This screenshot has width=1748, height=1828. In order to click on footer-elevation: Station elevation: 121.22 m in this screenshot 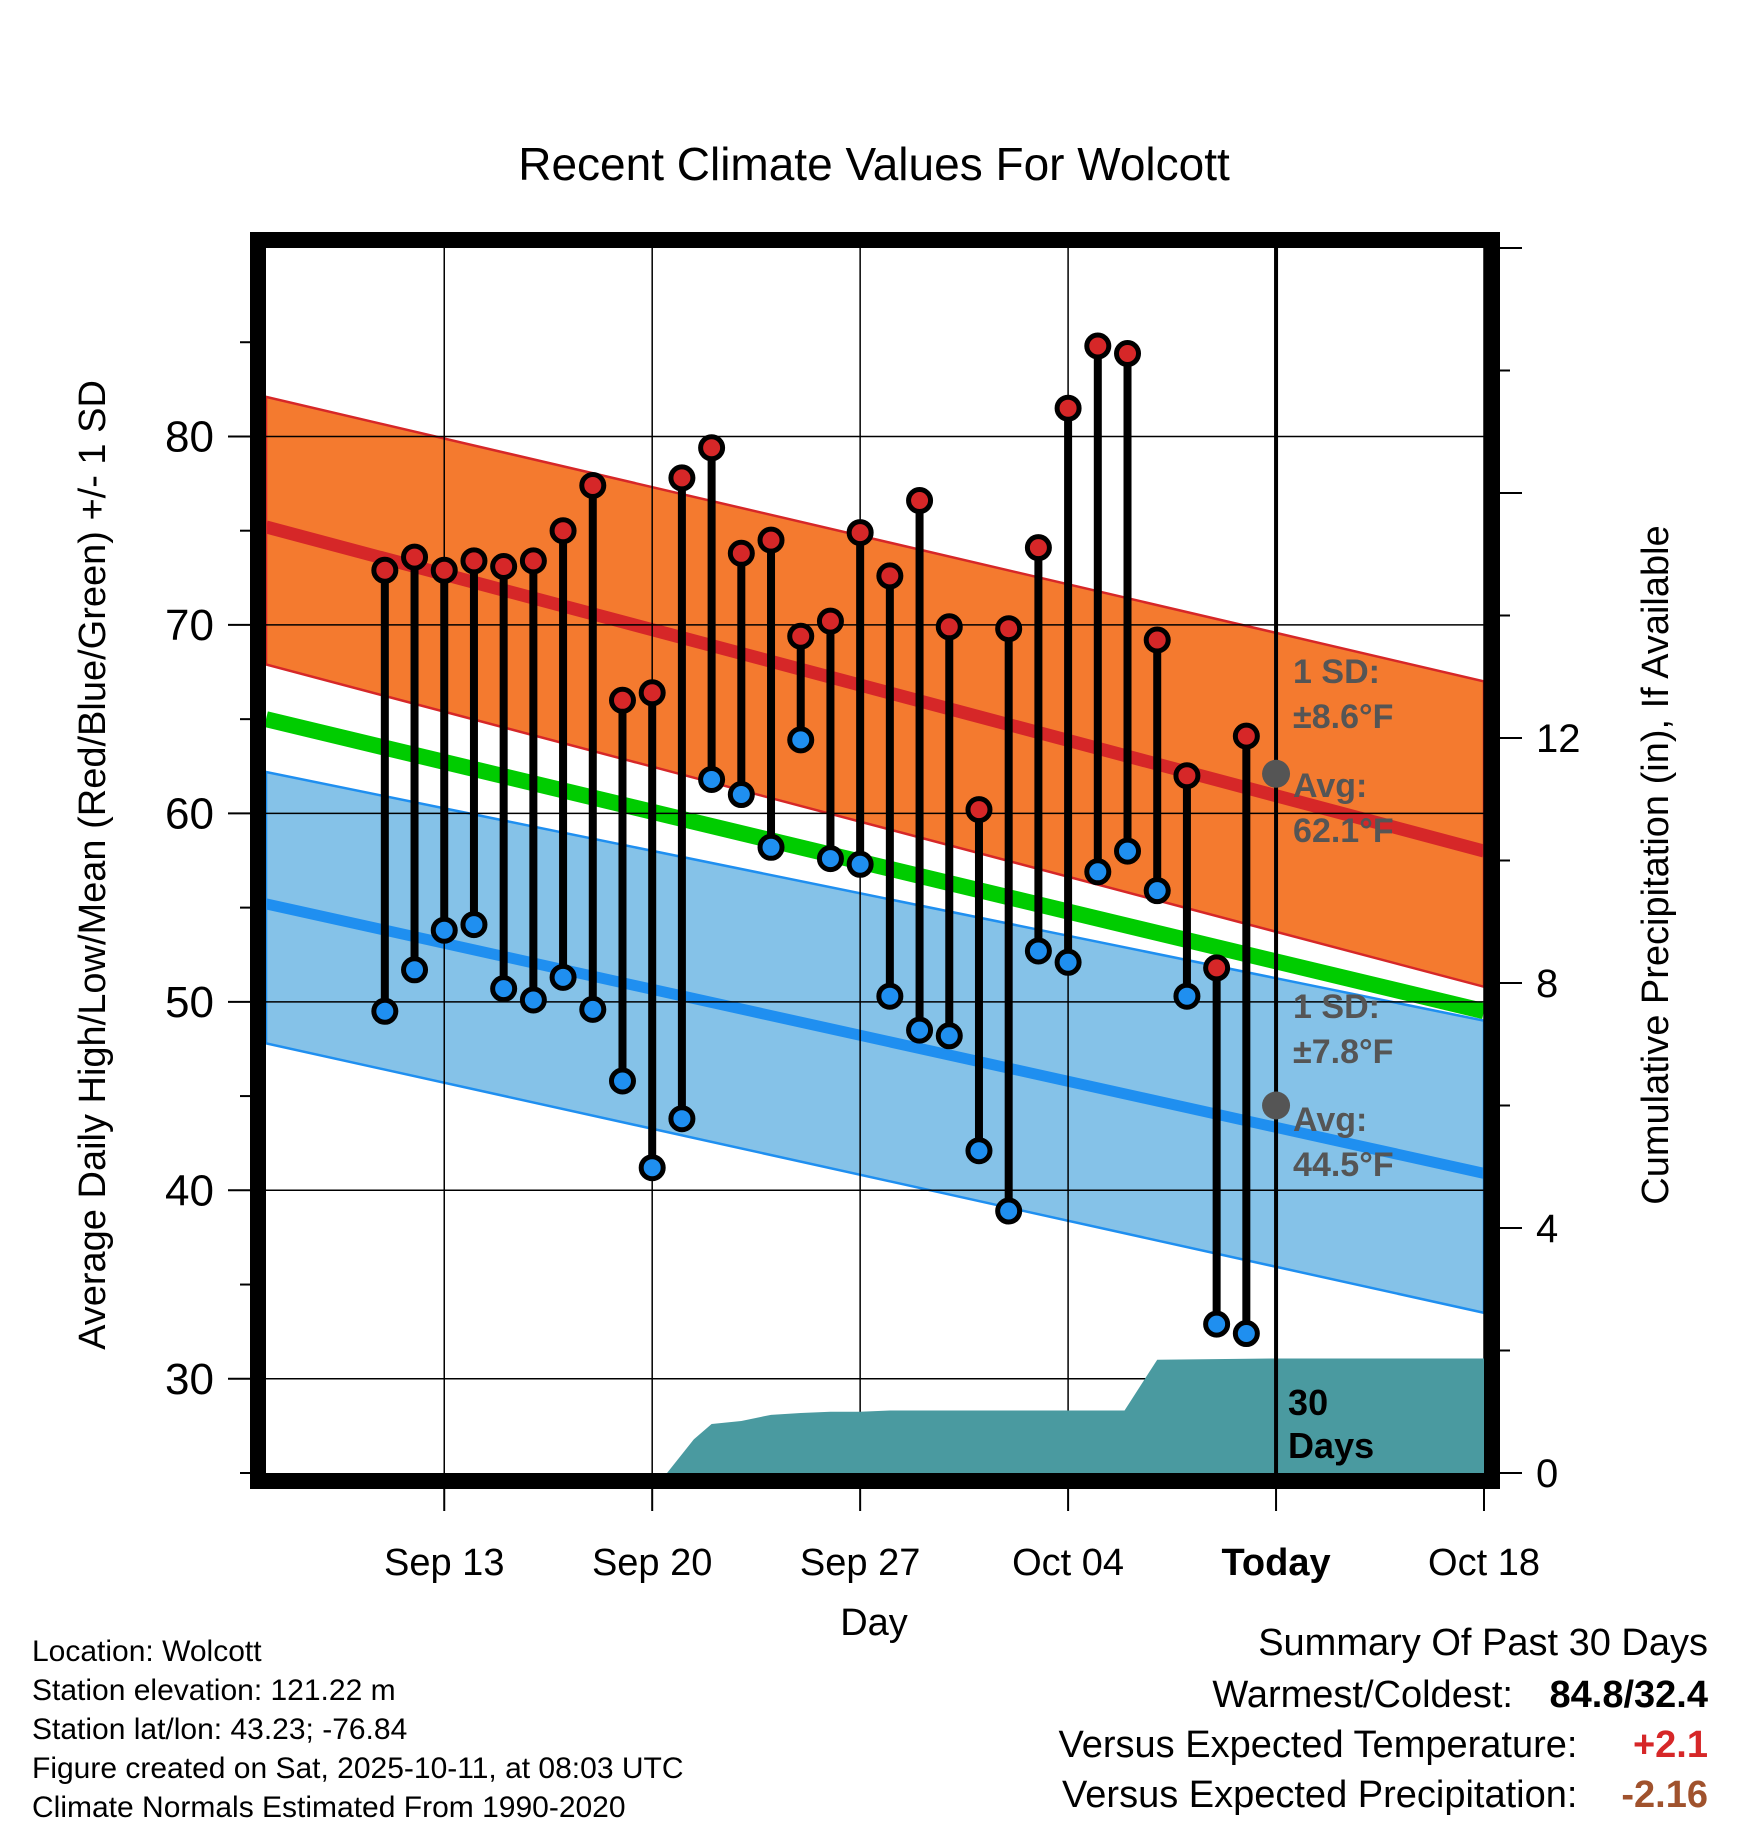, I will do `click(214, 1690)`.